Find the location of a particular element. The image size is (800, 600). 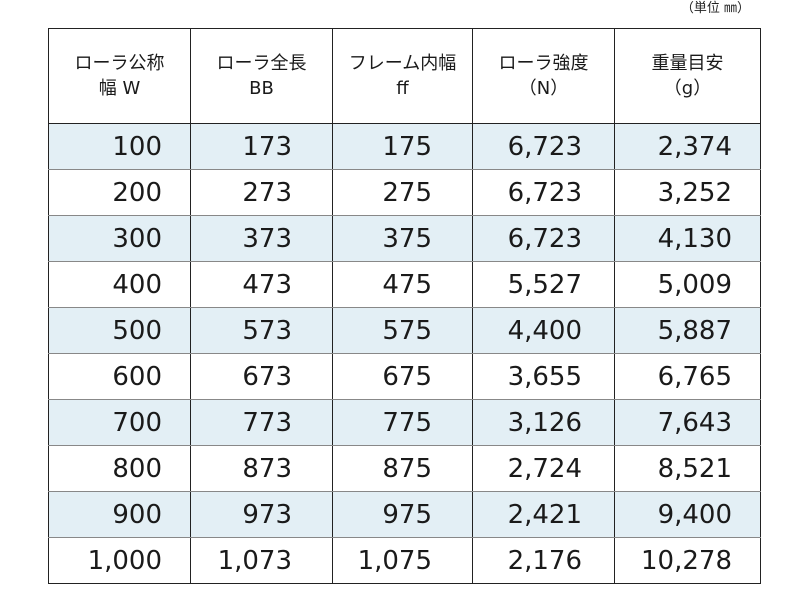

cell-frame-inner-width: 475 is located at coordinates (402, 284).